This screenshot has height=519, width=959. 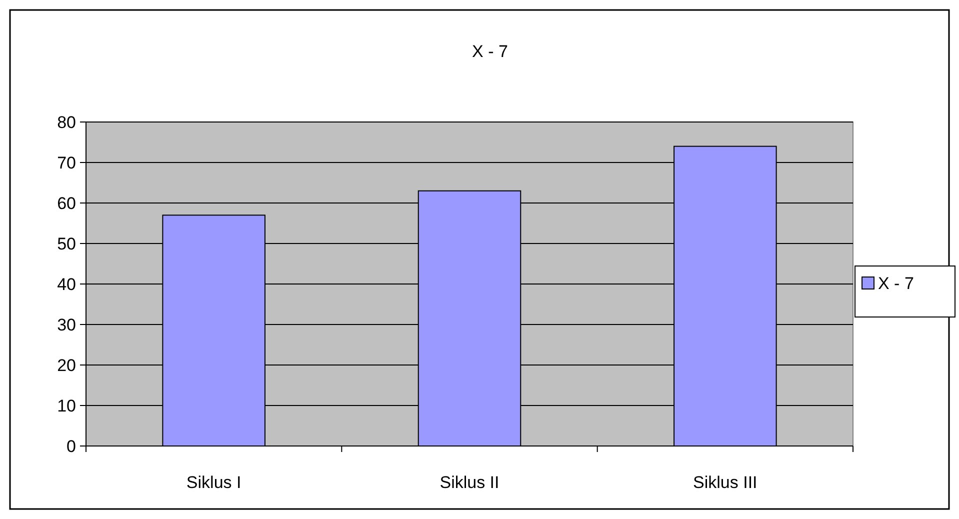 I want to click on y-tick-label: 50, so click(x=66, y=244).